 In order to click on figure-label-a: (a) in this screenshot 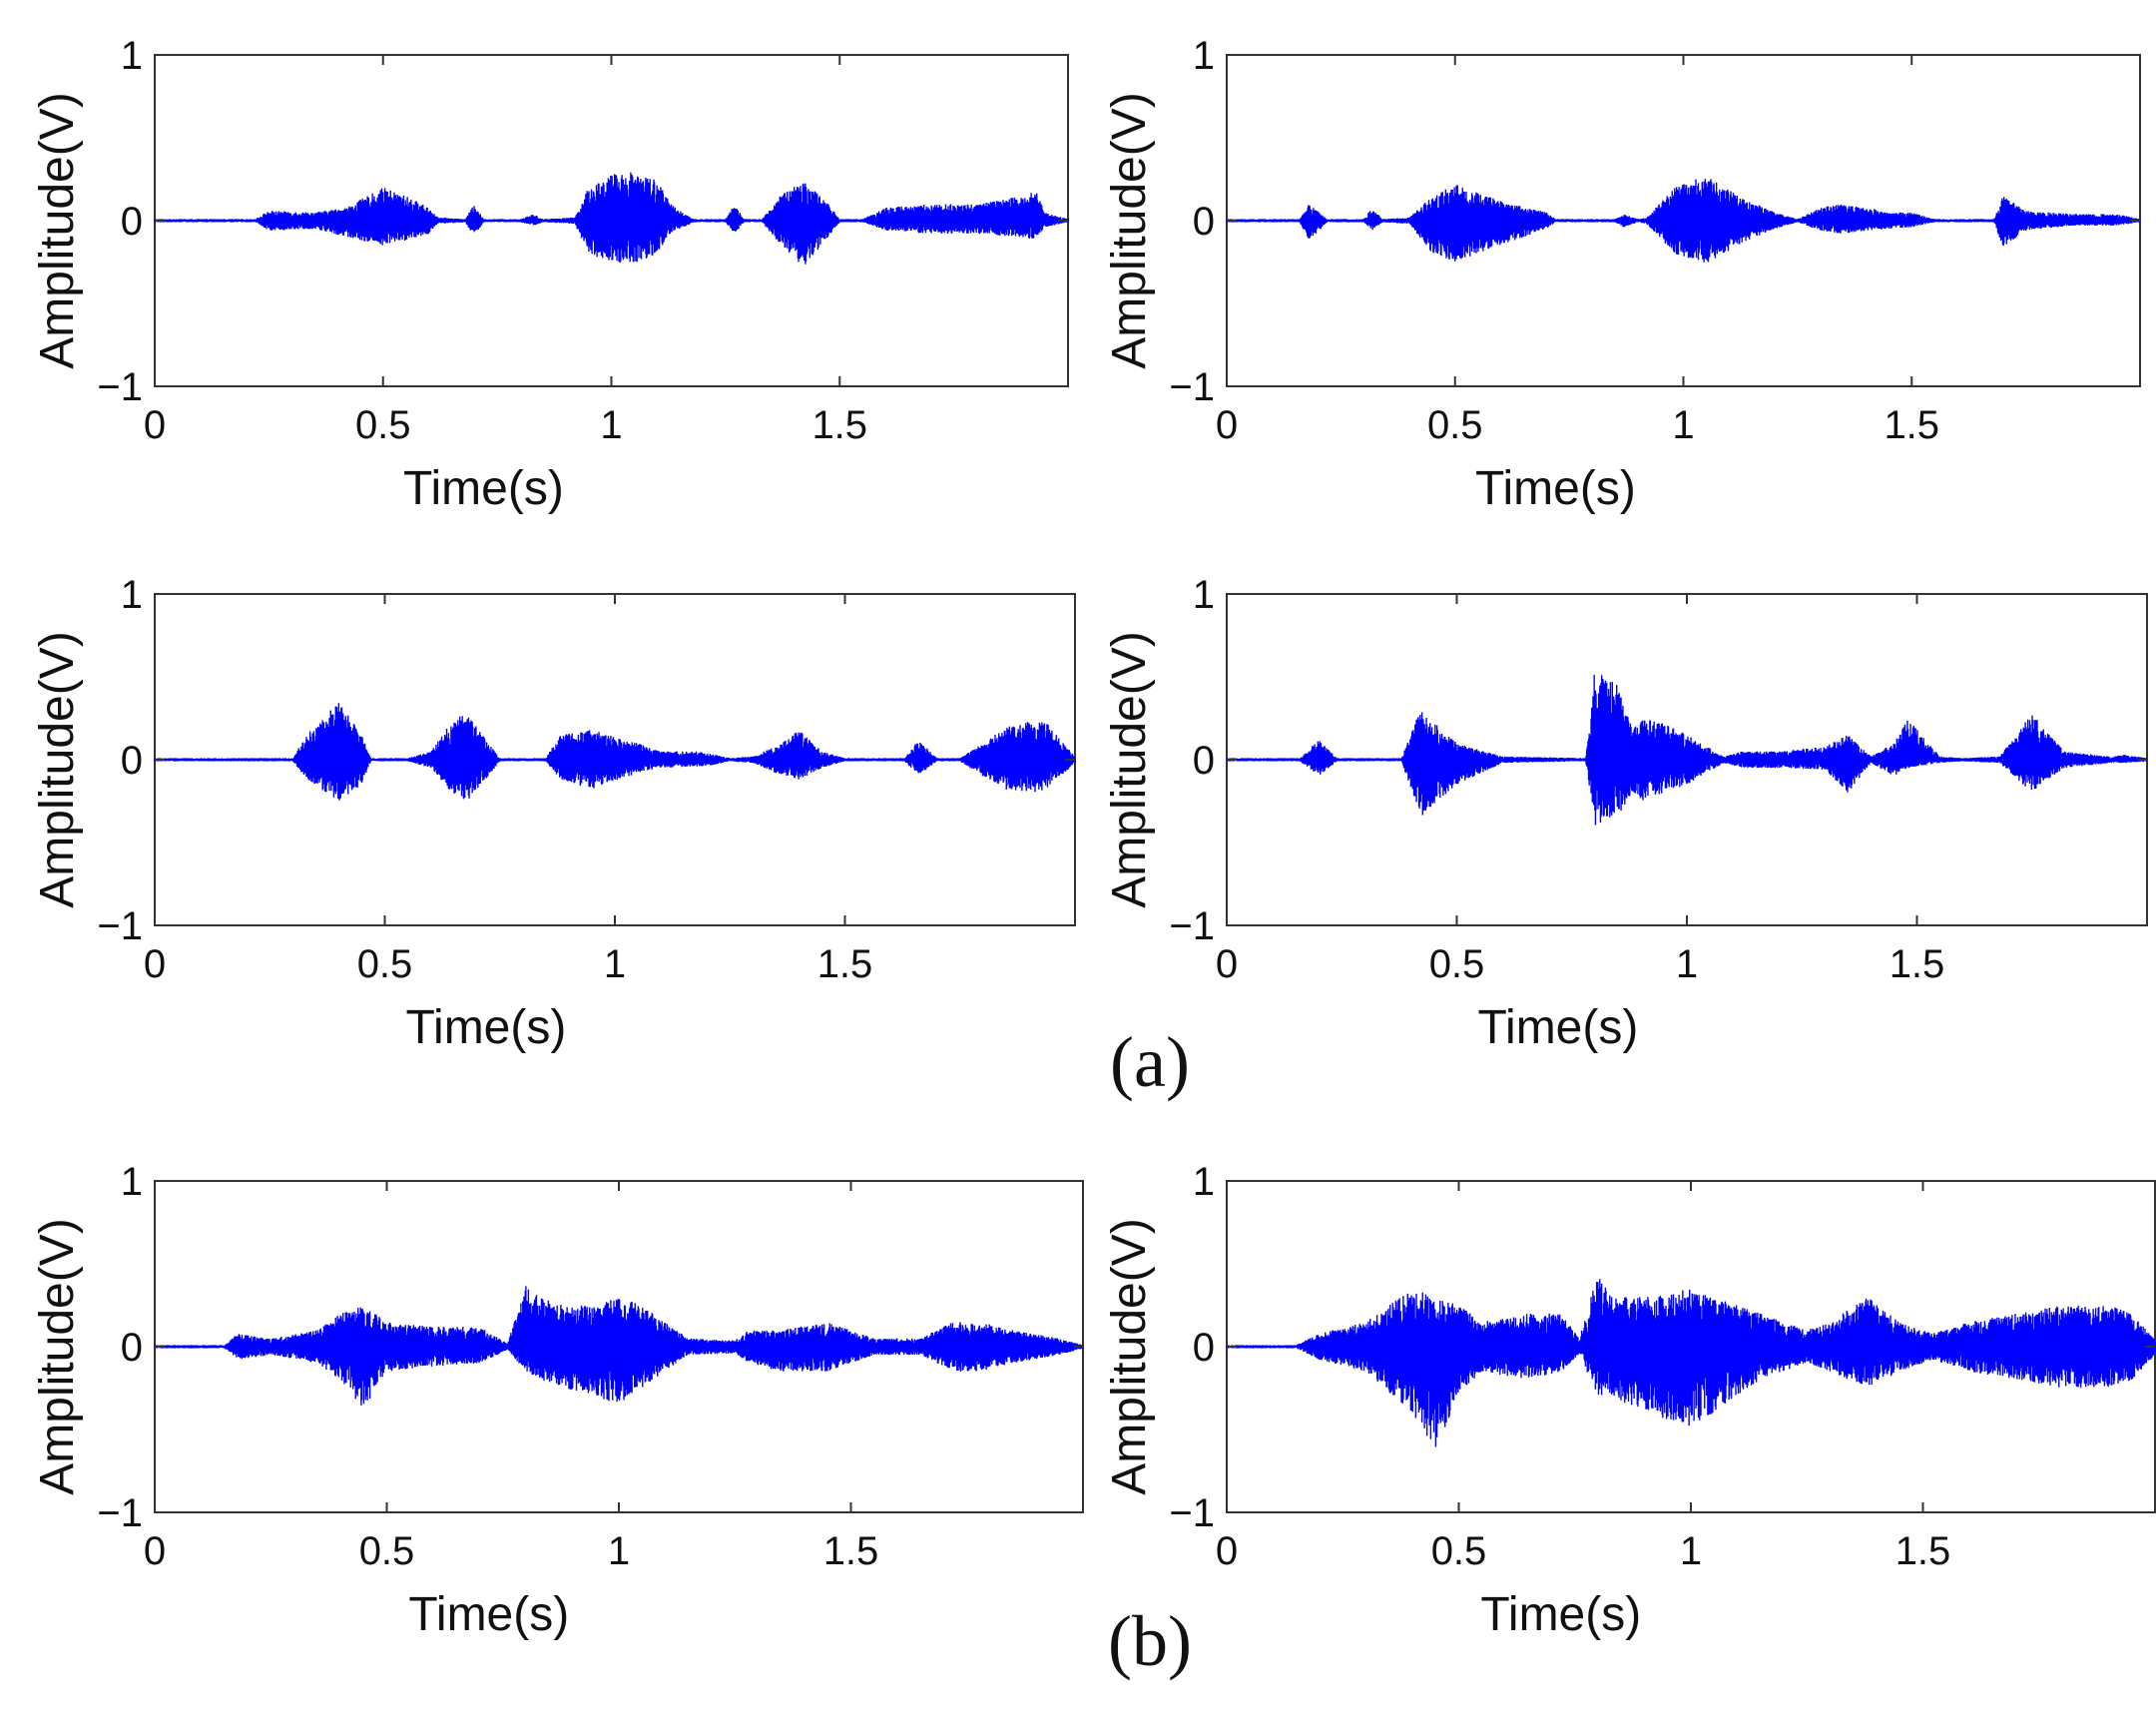, I will do `click(1150, 1062)`.